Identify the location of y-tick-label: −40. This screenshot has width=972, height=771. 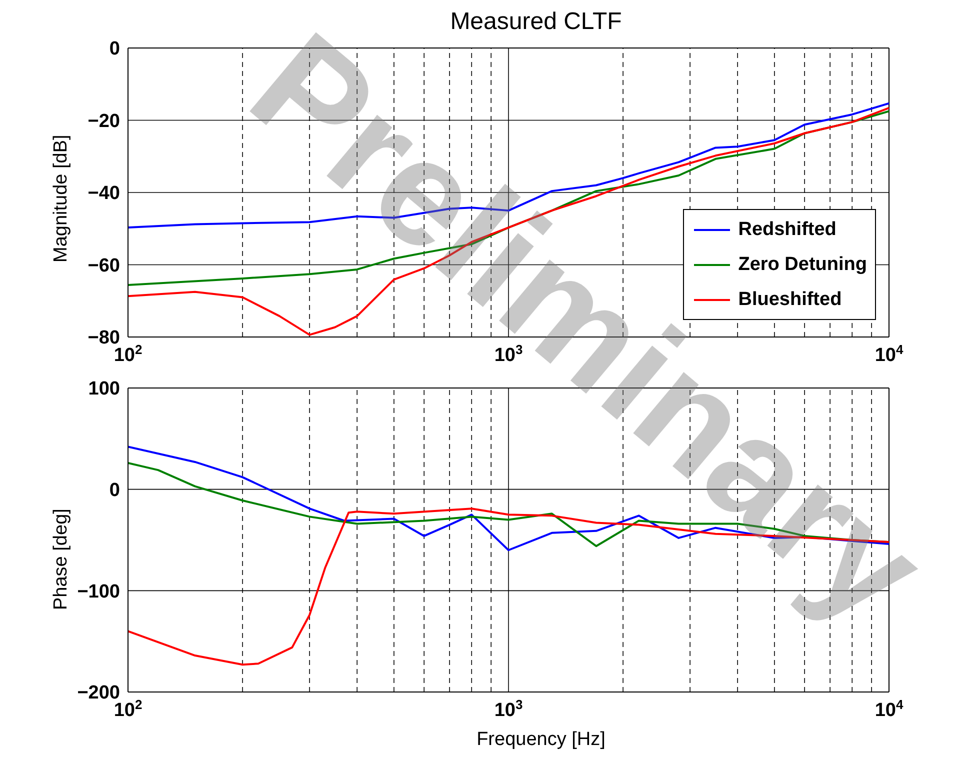
(104, 193).